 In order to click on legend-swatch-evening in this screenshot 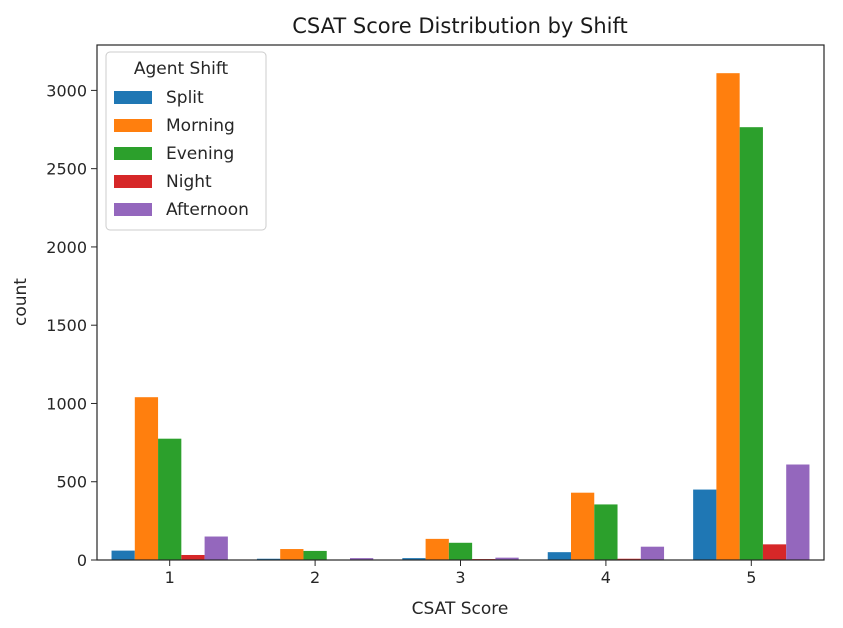, I will do `click(133, 153)`.